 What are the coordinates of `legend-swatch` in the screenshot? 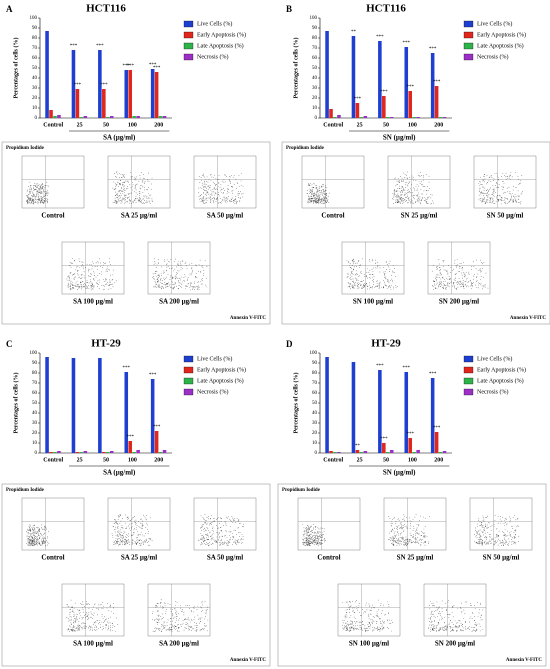 It's located at (468, 35).